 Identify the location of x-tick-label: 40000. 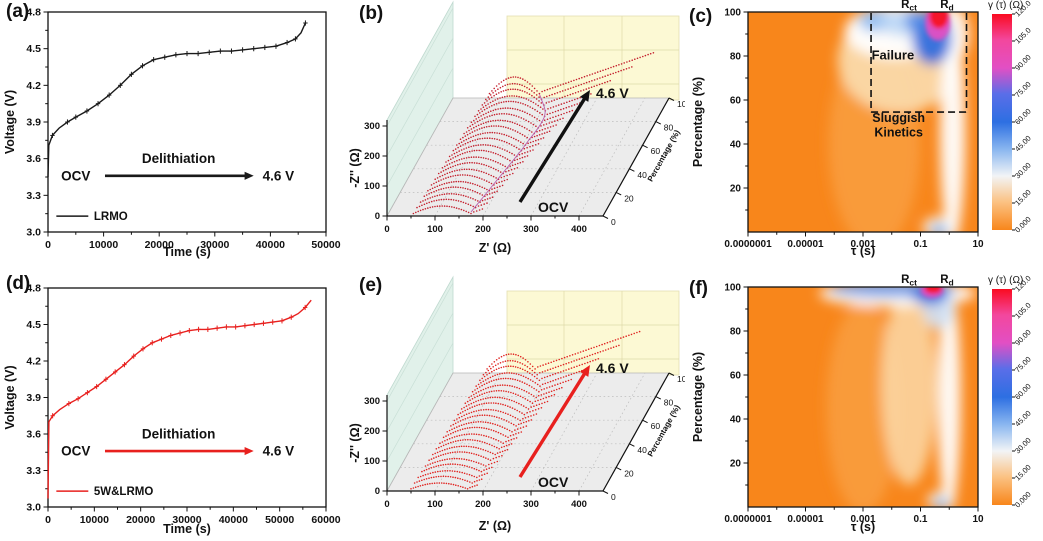
(270, 245).